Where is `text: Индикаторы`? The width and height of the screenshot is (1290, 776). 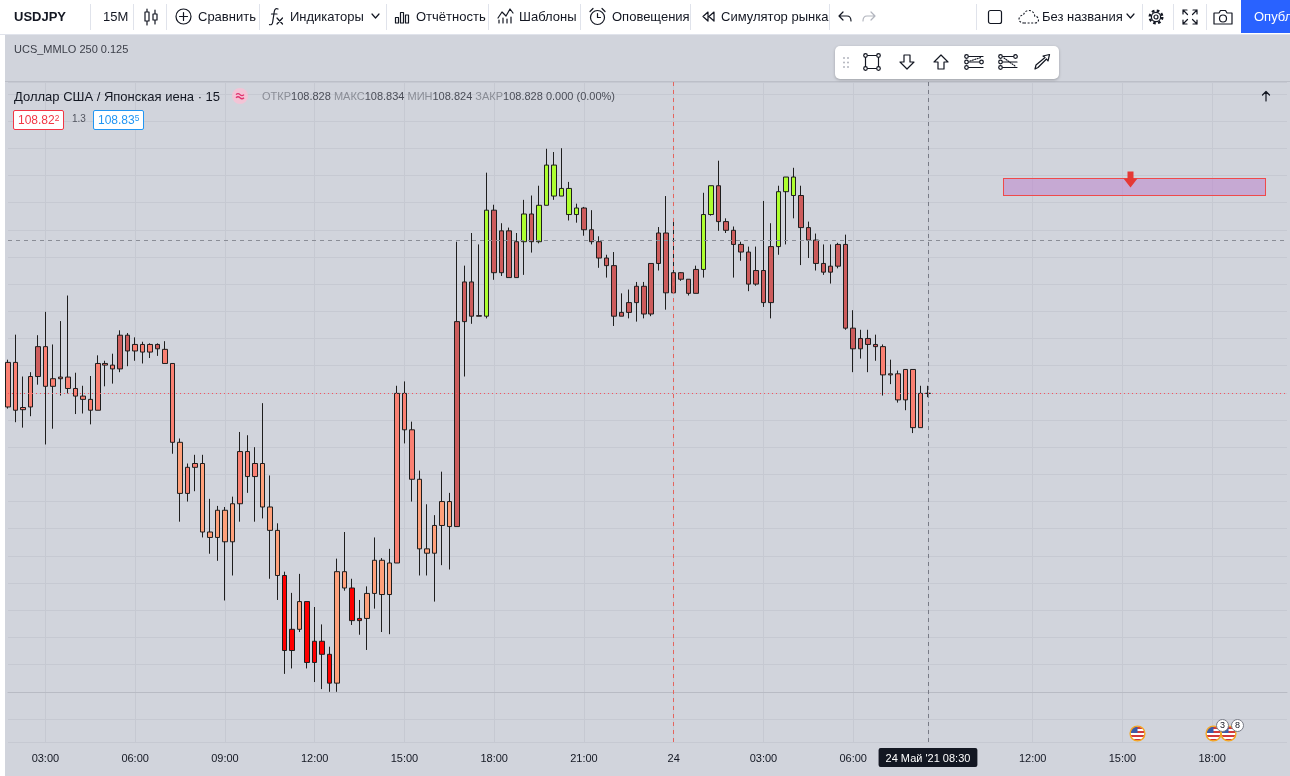
text: Индикаторы is located at coordinates (327, 17).